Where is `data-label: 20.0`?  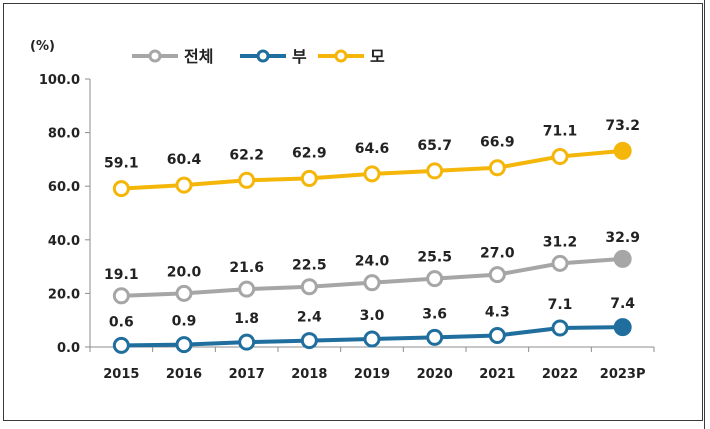
data-label: 20.0 is located at coordinates (184, 272).